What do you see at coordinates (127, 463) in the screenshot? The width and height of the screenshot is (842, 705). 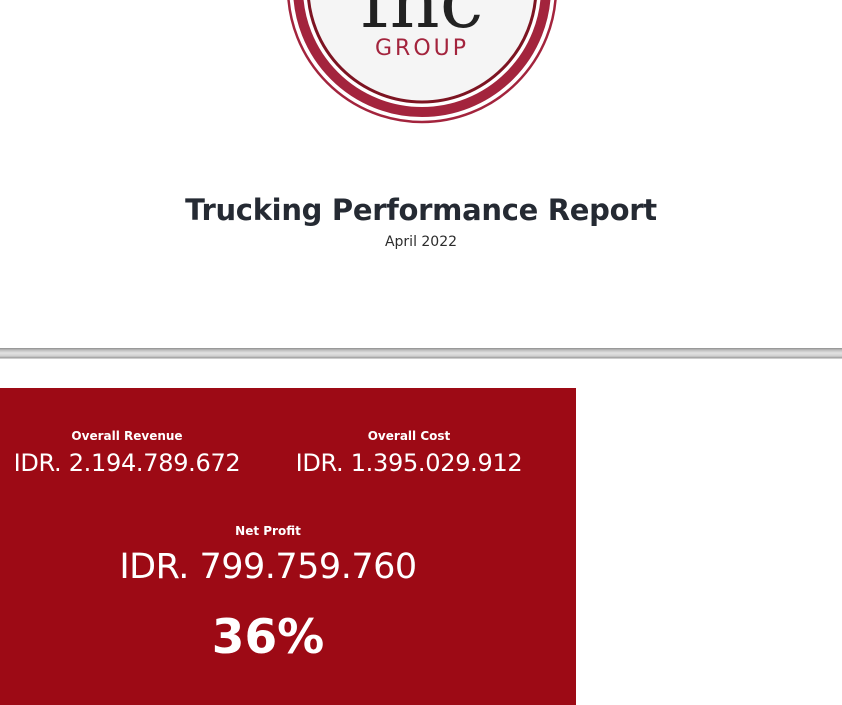 I see `revenue-value: IDR. 2.194.789.672` at bounding box center [127, 463].